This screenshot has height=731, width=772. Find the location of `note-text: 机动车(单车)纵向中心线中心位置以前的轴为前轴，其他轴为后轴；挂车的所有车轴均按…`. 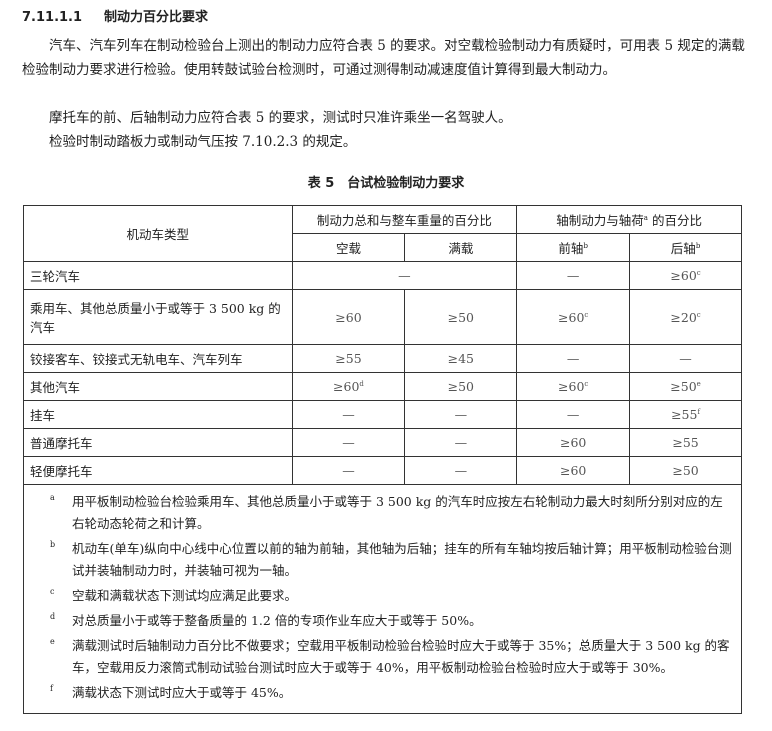

note-text: 机动车(单车)纵向中心线中心位置以前的轴为前轴，其他轴为后轴；挂车的所有车轴均按… is located at coordinates (402, 559).